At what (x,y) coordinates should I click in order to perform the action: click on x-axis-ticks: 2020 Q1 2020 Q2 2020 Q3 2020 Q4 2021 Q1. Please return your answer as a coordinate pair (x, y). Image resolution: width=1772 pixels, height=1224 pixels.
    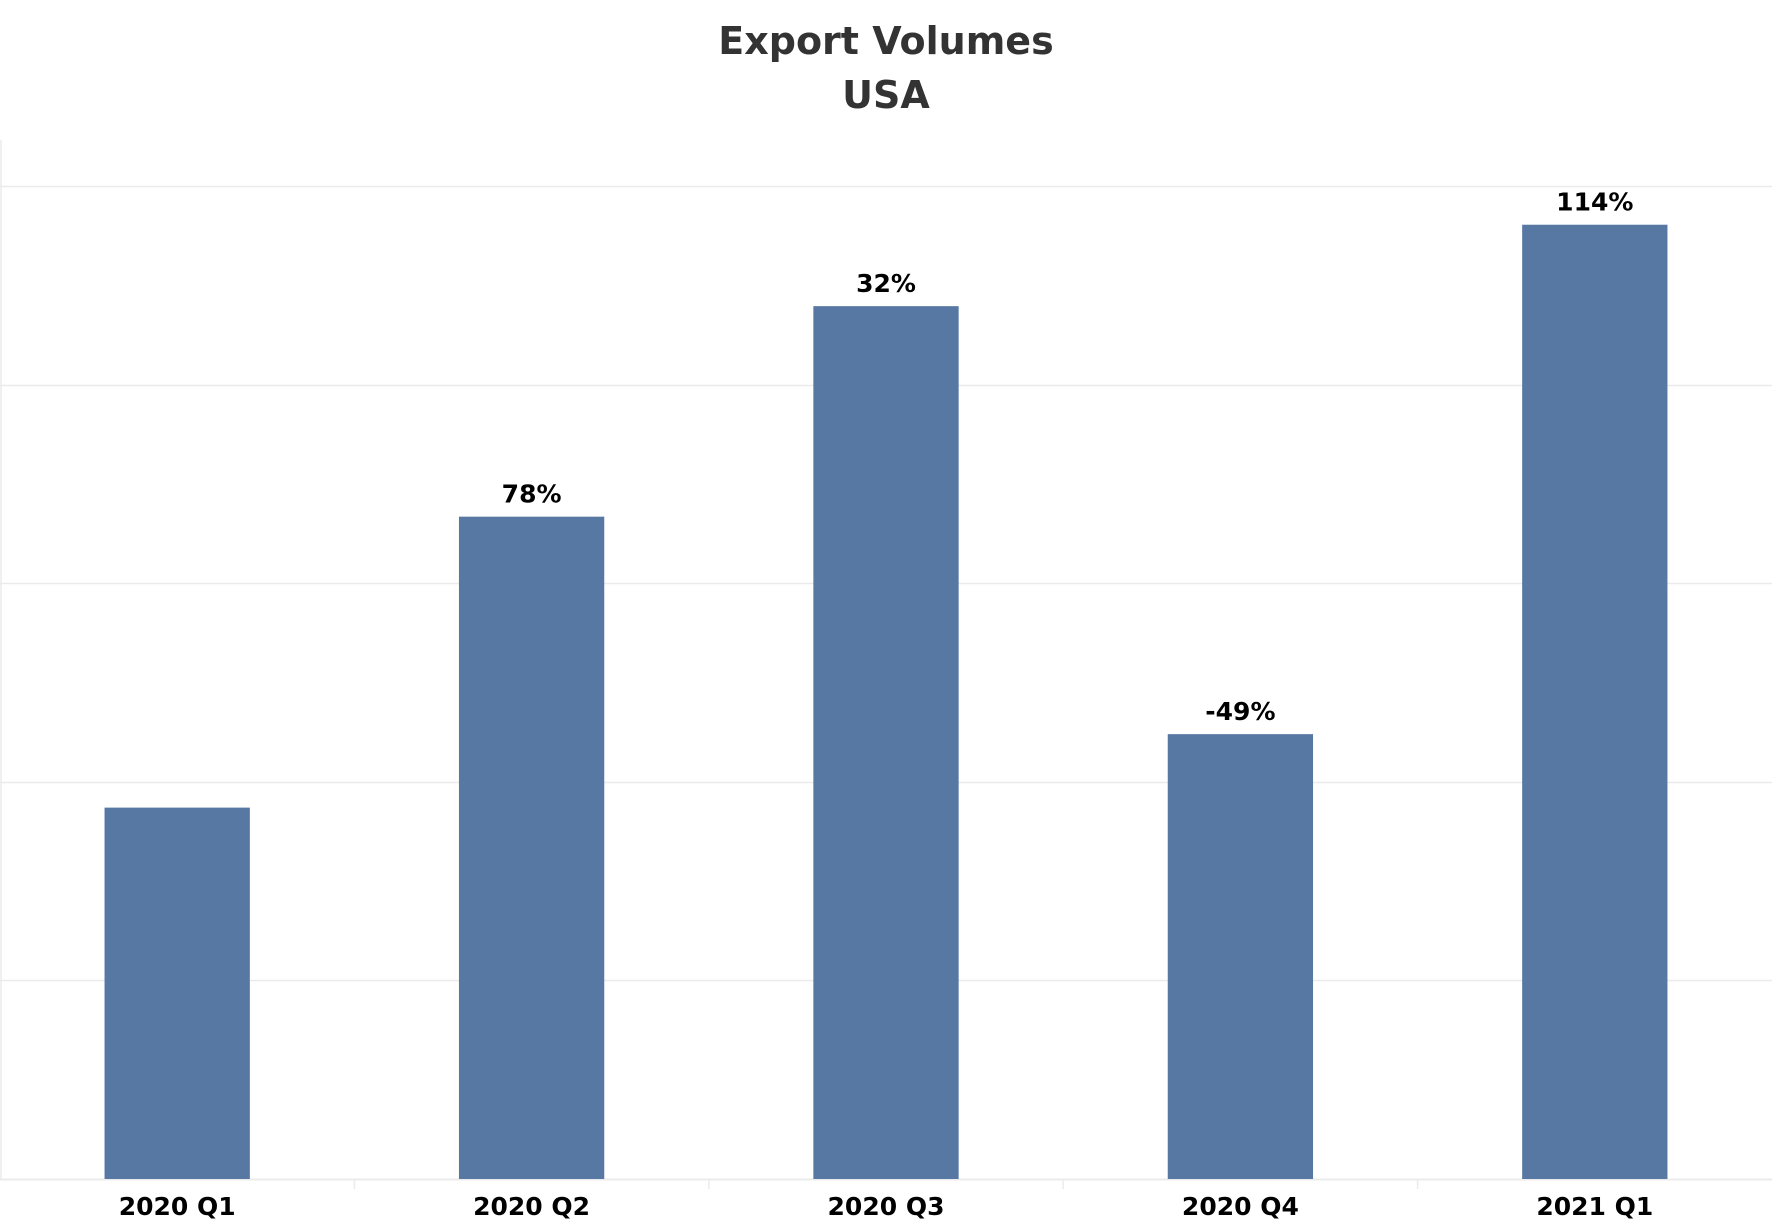
    Looking at the image, I should click on (886, 1200).